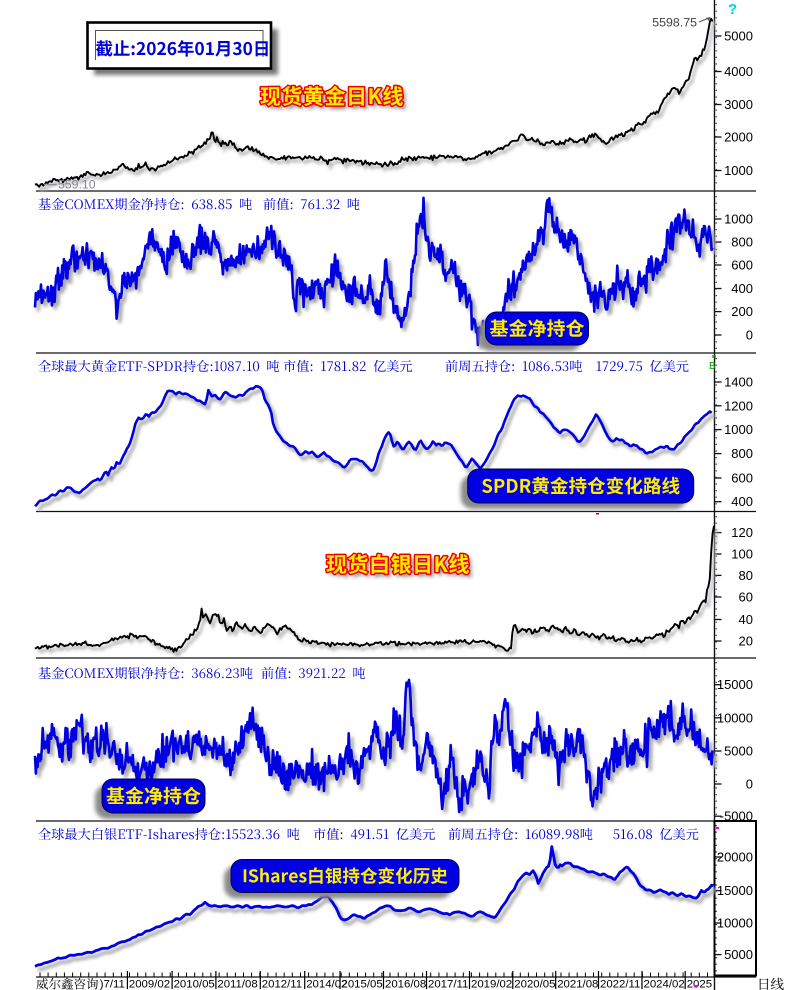 The height and width of the screenshot is (990, 802). Describe the element at coordinates (738, 104) in the screenshot. I see `svg-text: 3000` at that location.